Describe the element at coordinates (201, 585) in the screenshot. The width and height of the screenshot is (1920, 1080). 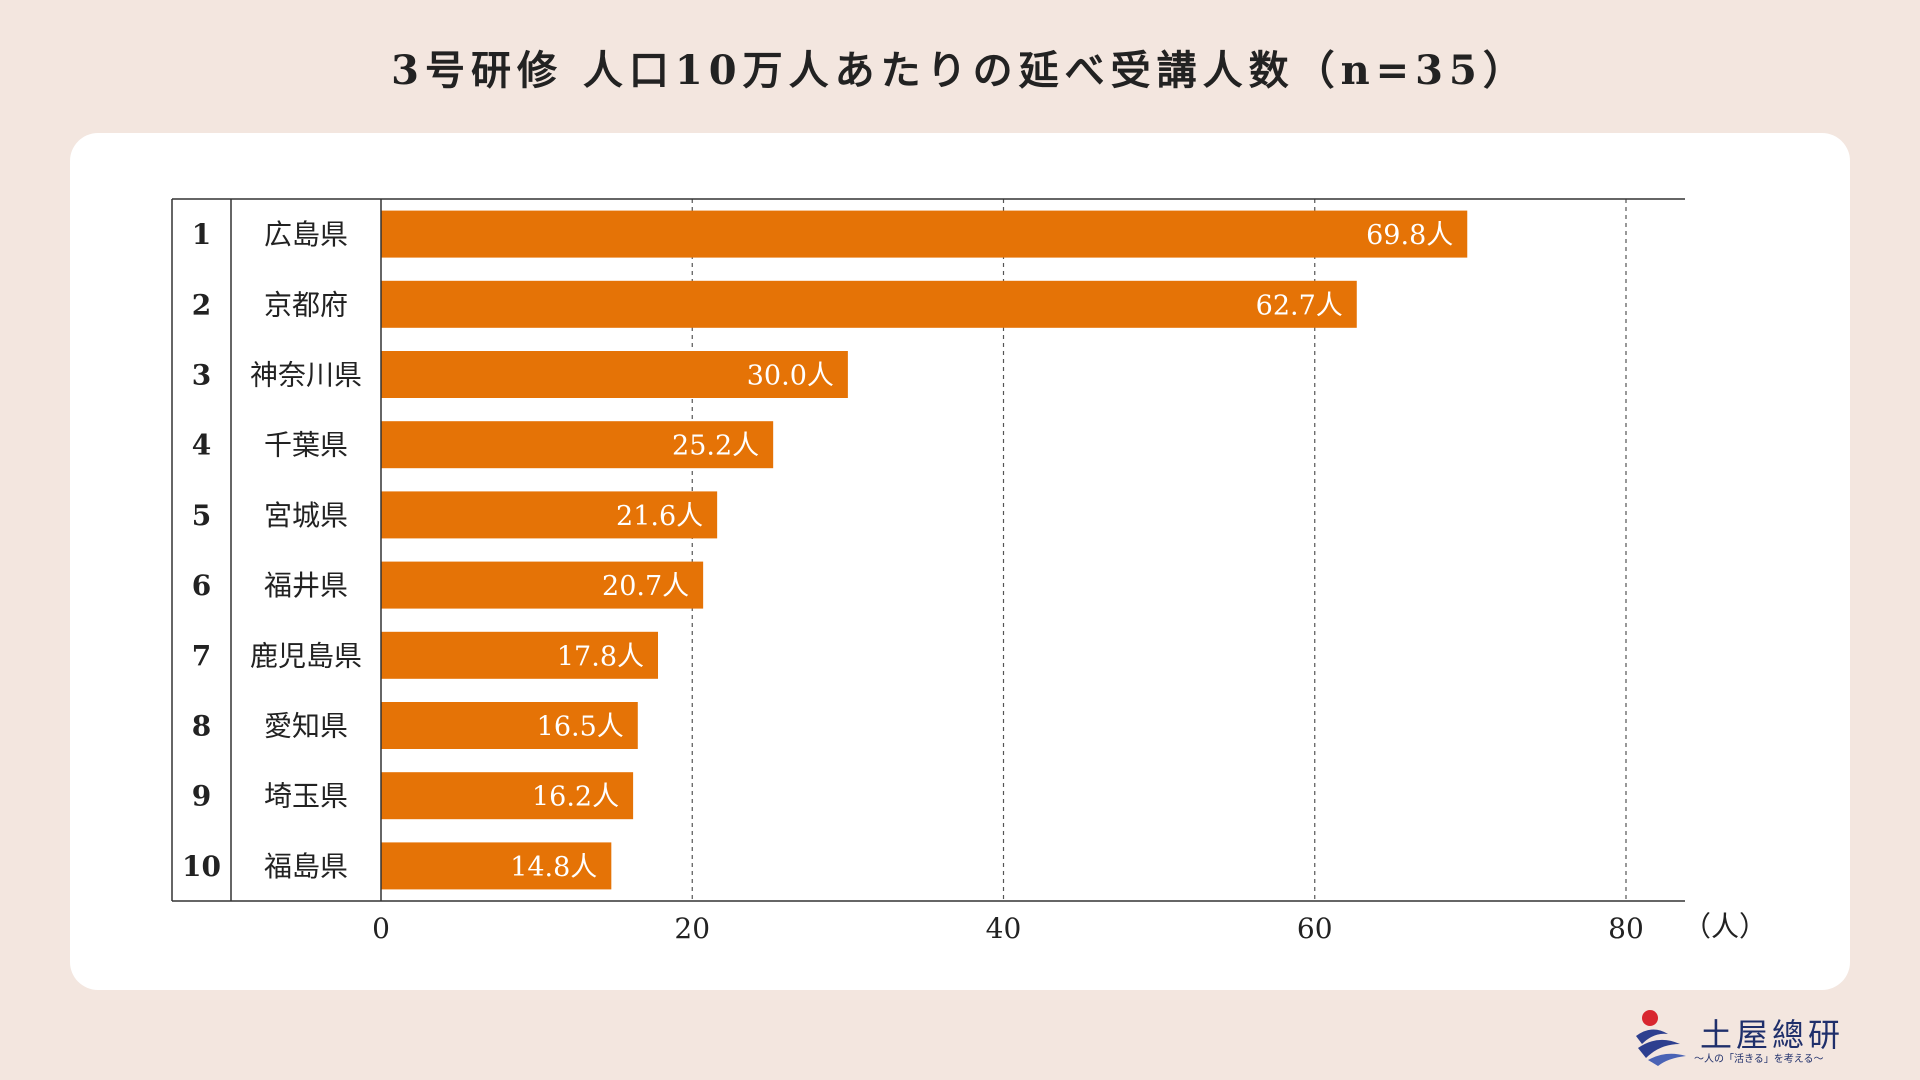
I see `rank-label: 6` at that location.